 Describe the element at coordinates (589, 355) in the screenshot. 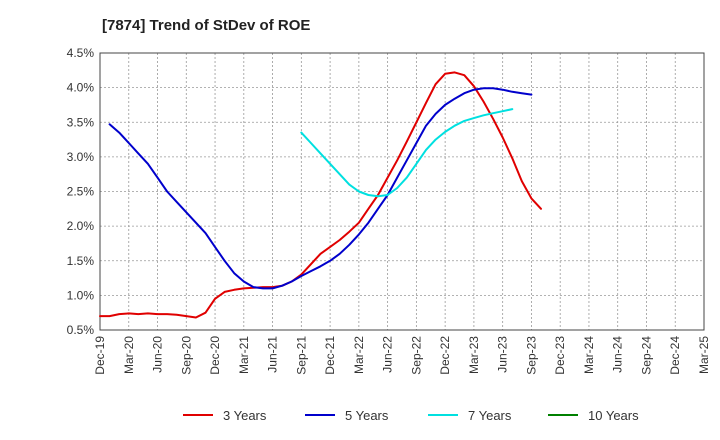

I see `x-tick-label: Mar-24` at that location.